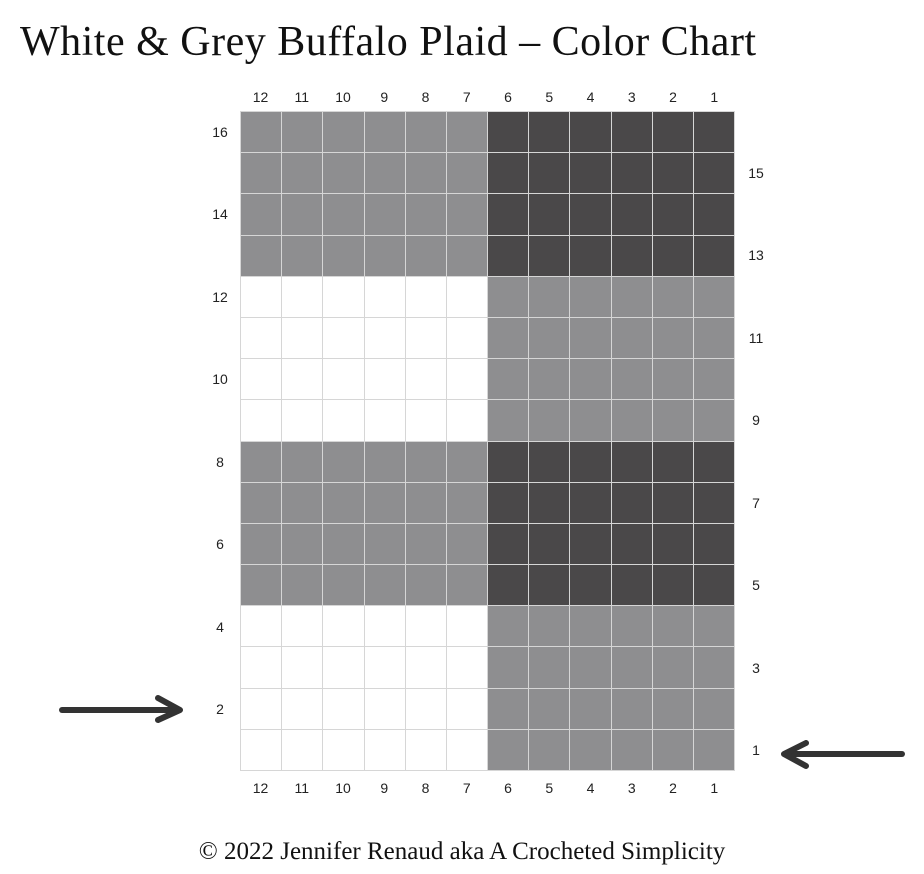  Describe the element at coordinates (549, 788) in the screenshot. I see `column-label-bottom: 5` at that location.